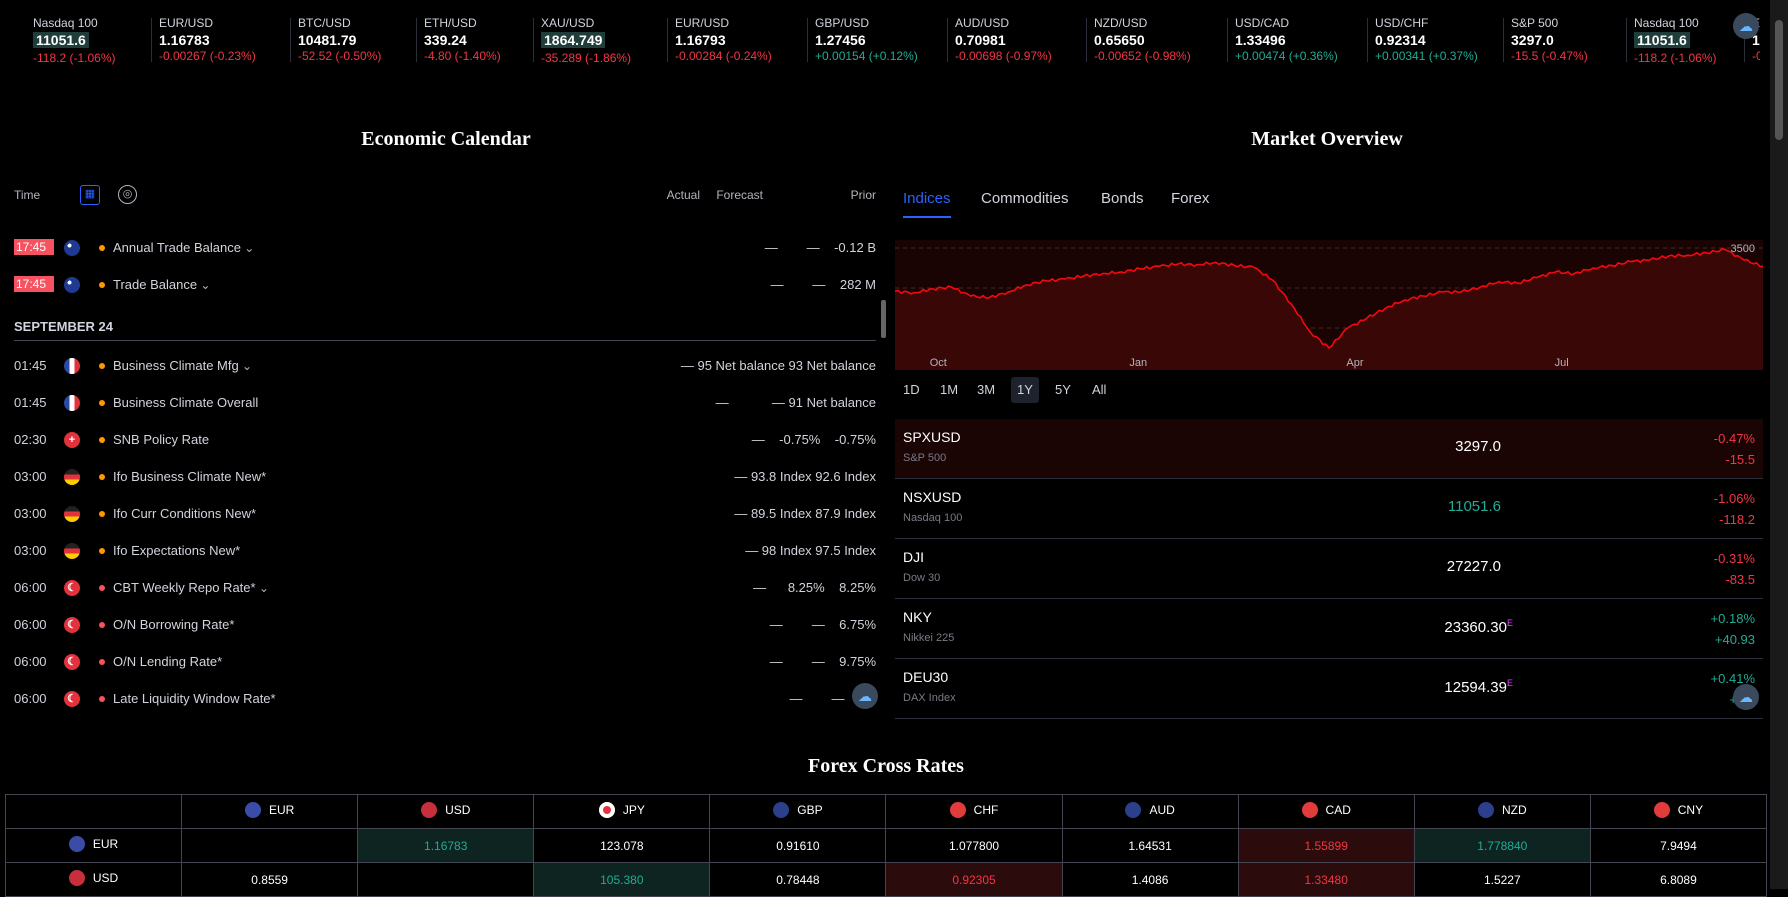 Image resolution: width=1788 pixels, height=897 pixels. Describe the element at coordinates (1150, 811) in the screenshot. I see `fx-col-aud: AUD` at that location.